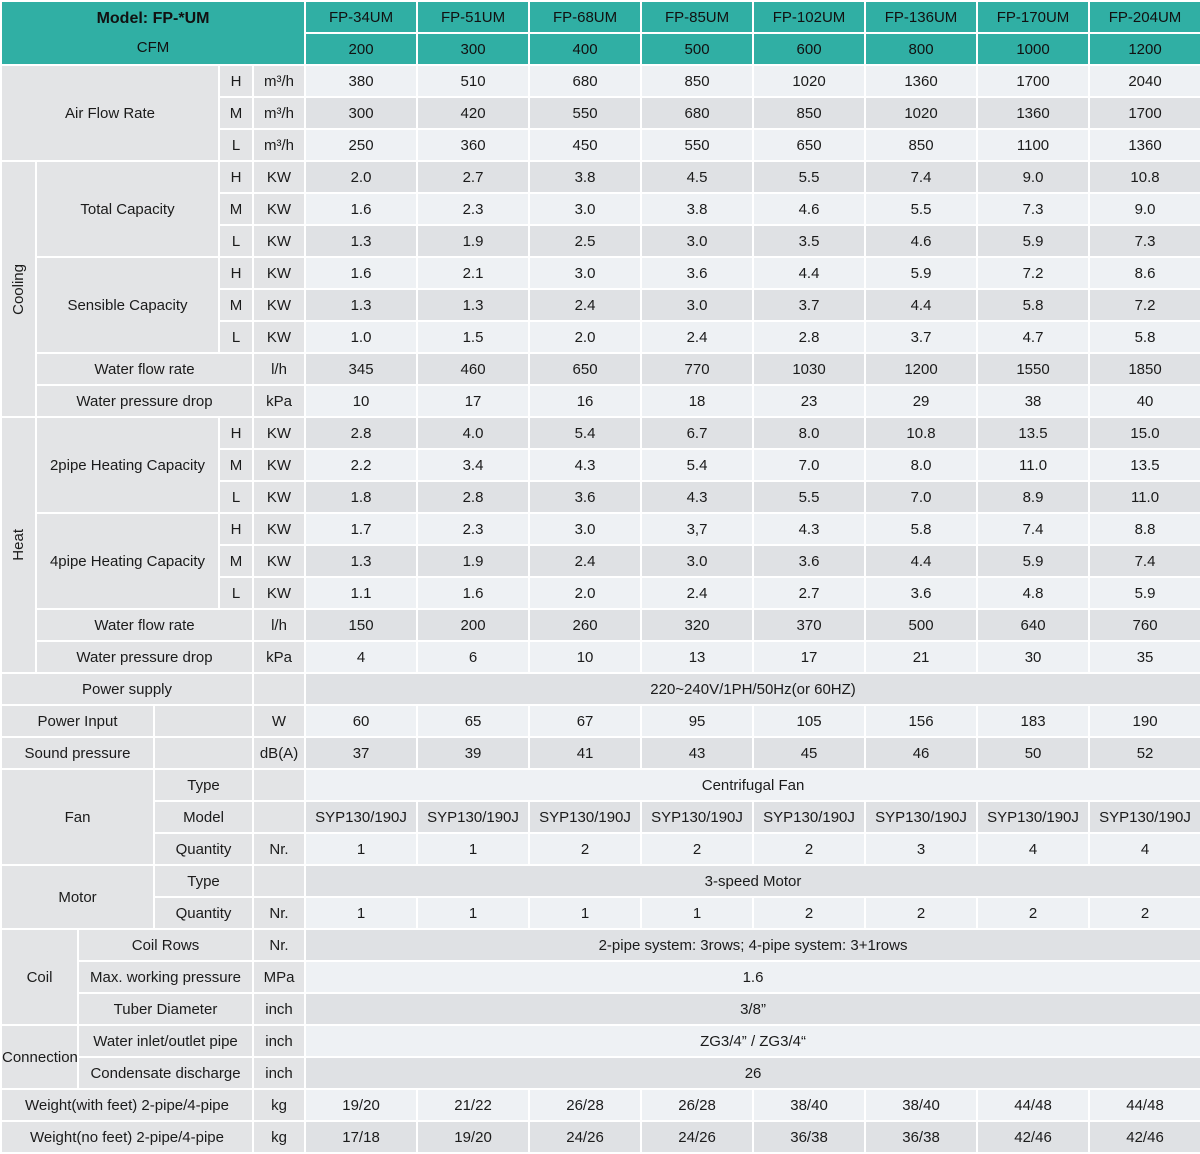  I want to click on data-cell: 6, so click(473, 657).